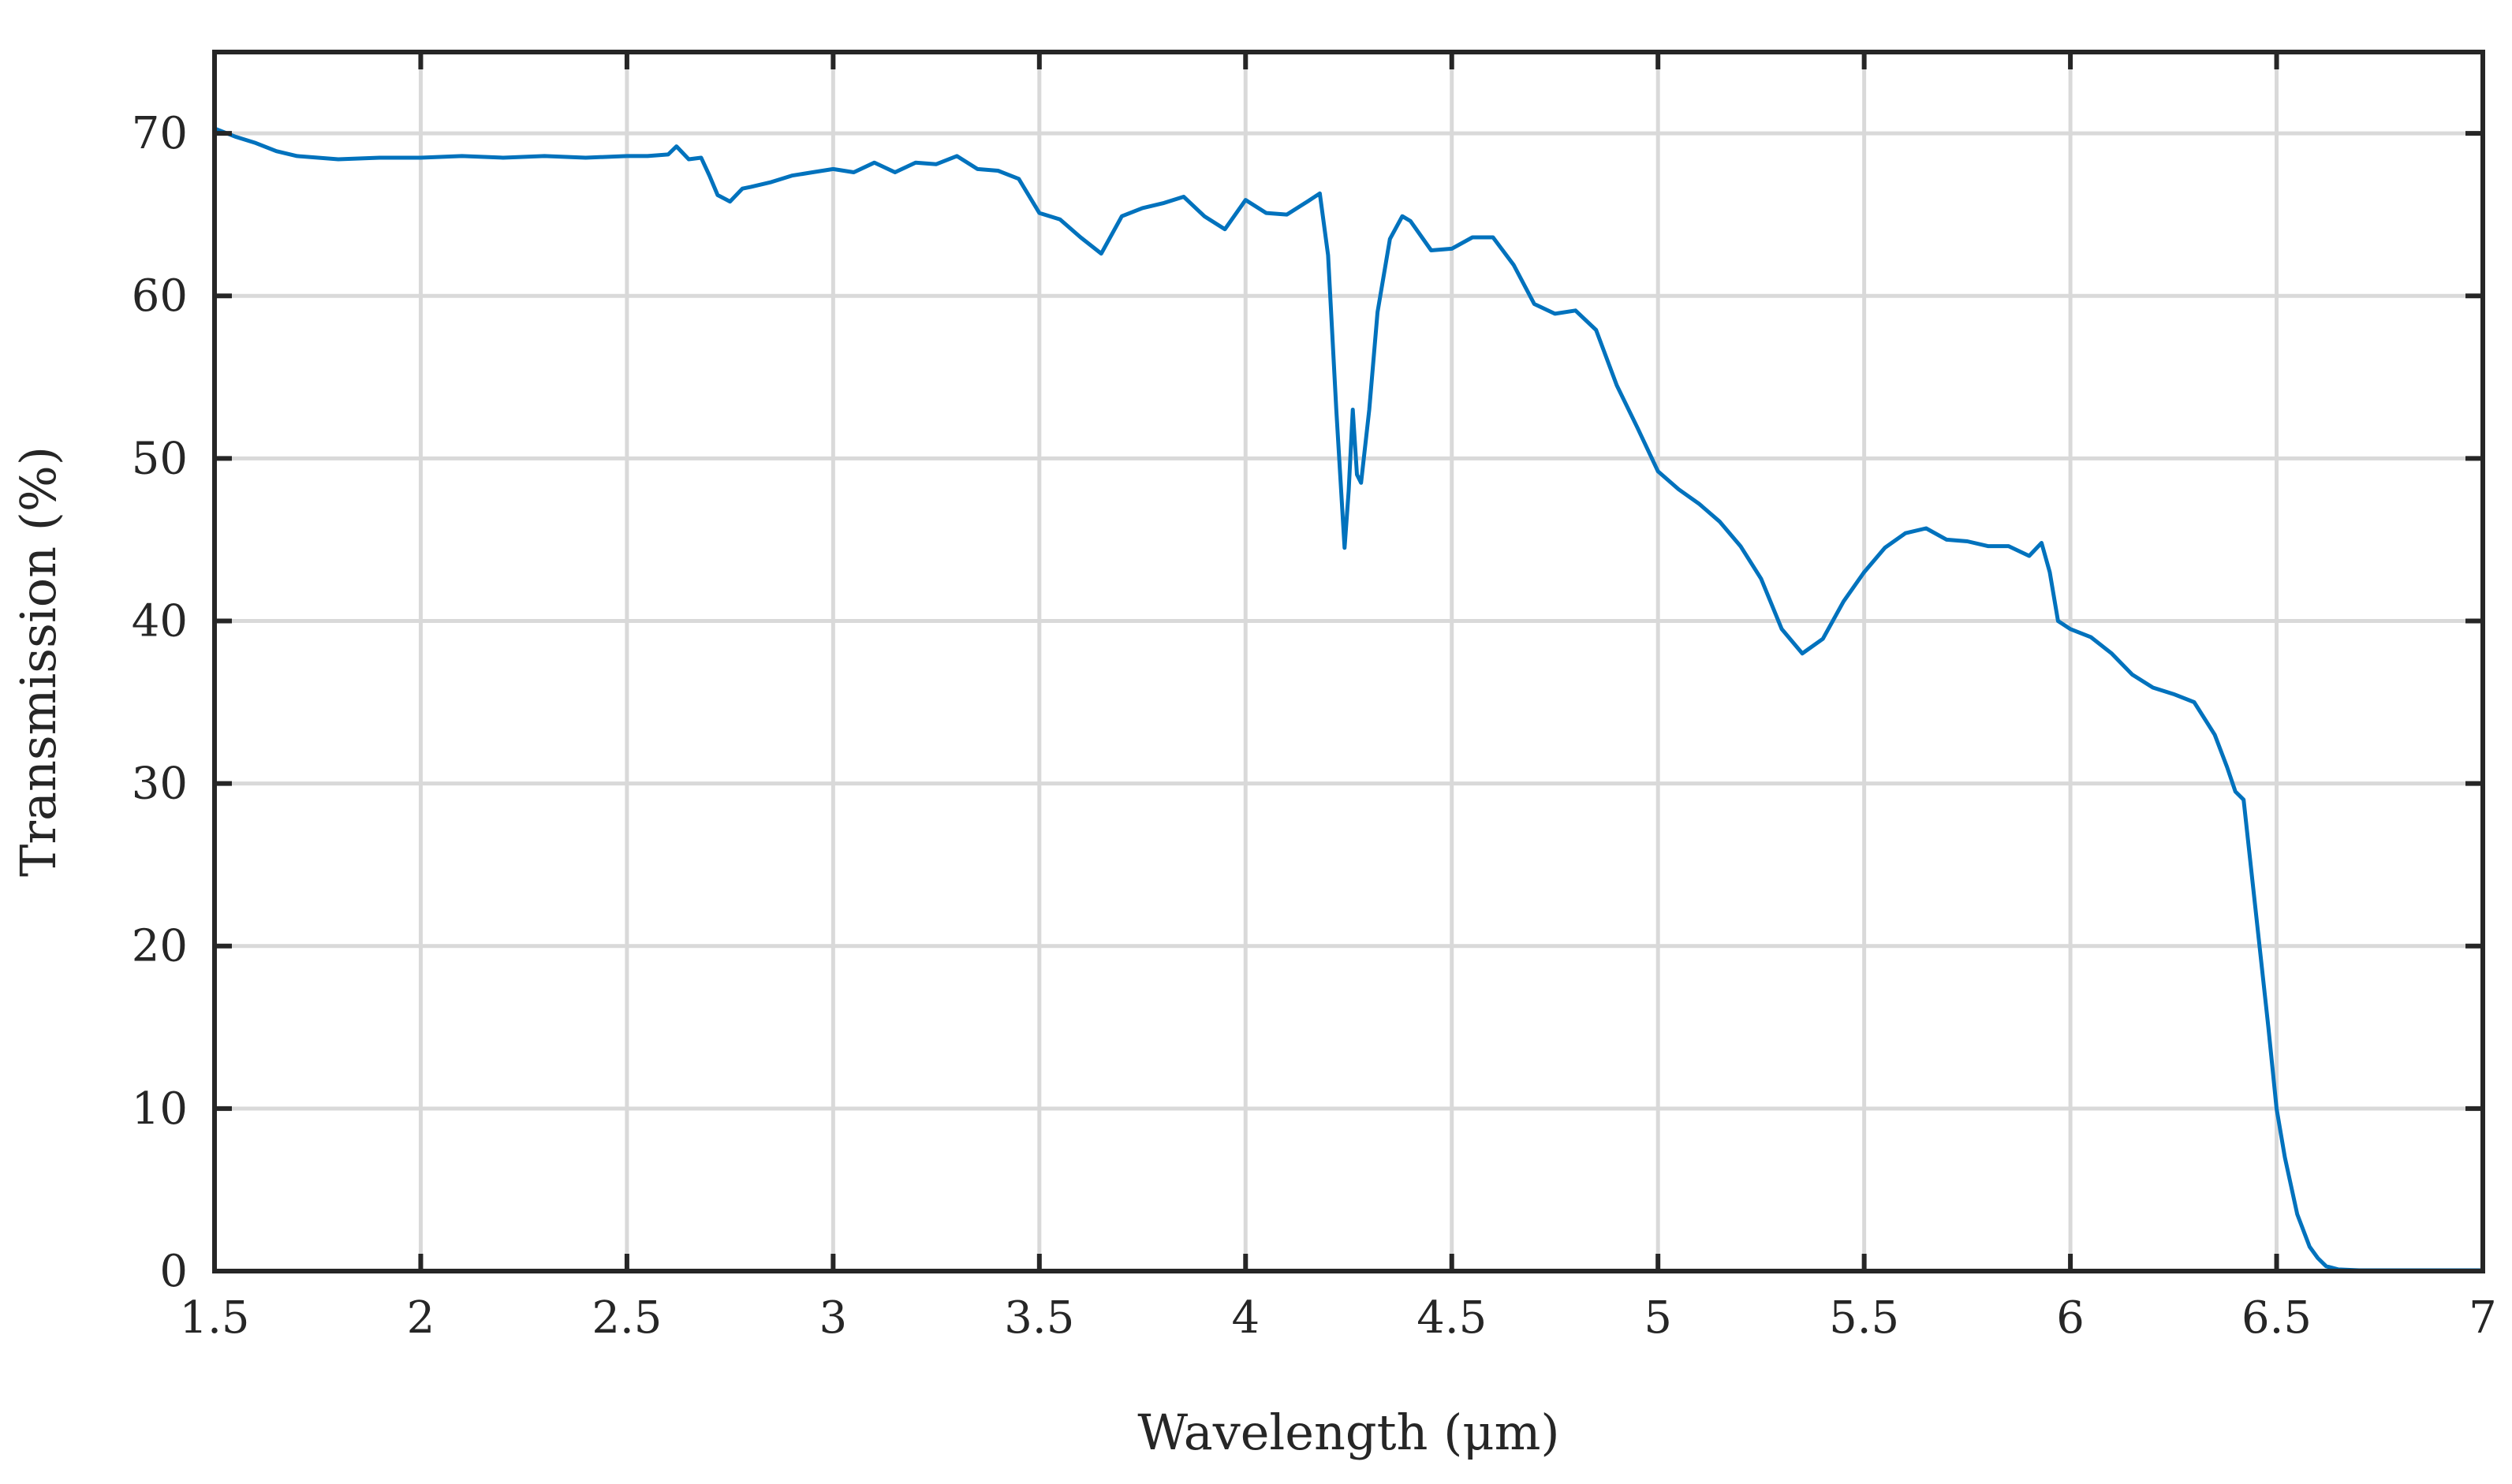 The image size is (2512, 1484). What do you see at coordinates (2276, 1318) in the screenshot?
I see `x-tick-label: 6.5` at bounding box center [2276, 1318].